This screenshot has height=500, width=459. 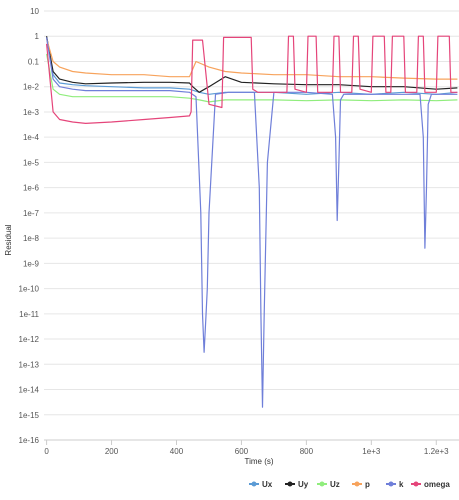 I want to click on x-axis-ticks: 0 200 400 600 800 1e+3 1.2e+3, so click(x=246, y=448).